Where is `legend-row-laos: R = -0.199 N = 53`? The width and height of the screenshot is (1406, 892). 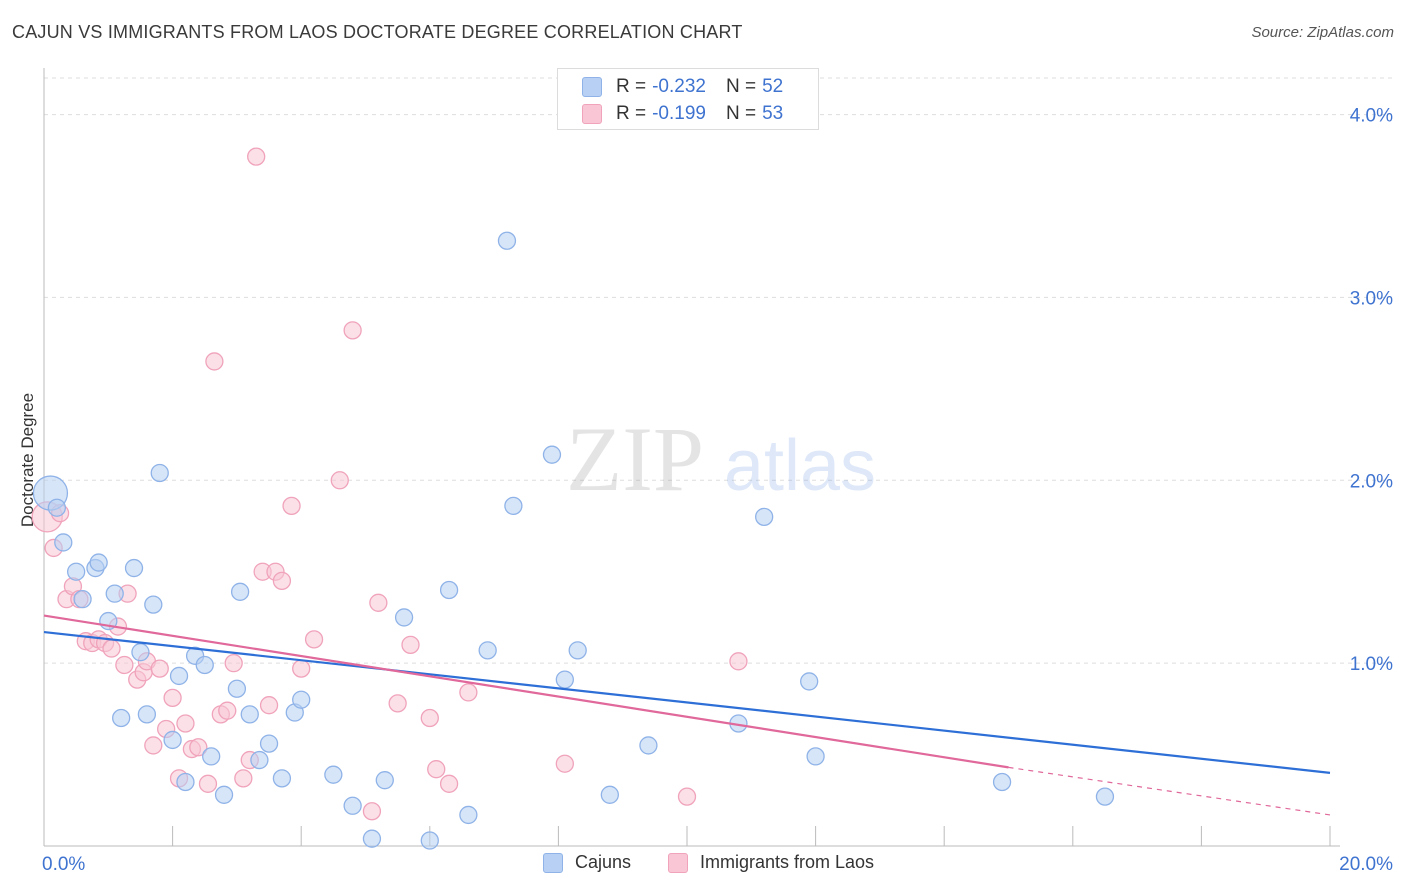
legend-row-laos: R = -0.199 N = 53 is located at coordinates (682, 114).